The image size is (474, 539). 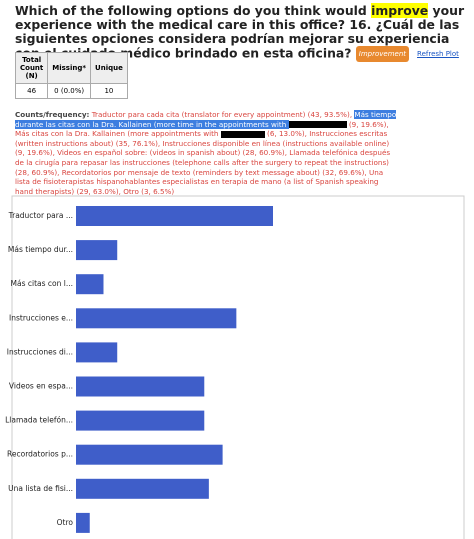 I want to click on header-cell: Total Count (N), so click(x=31, y=68).